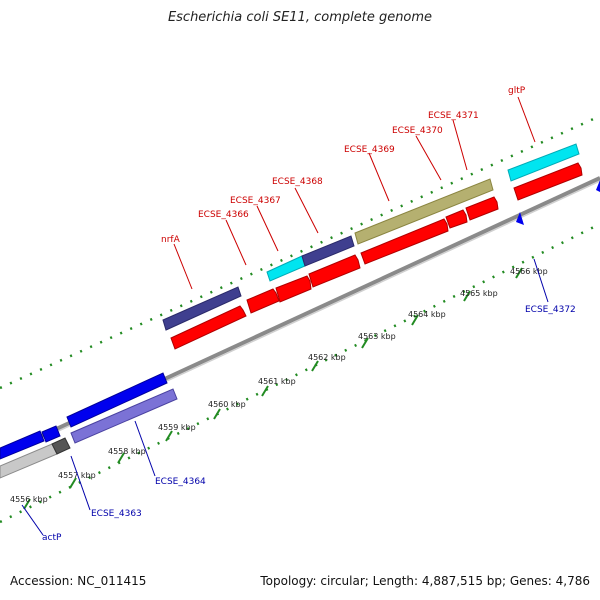 Image resolution: width=600 pixels, height=600 pixels. I want to click on gene-label-ECSE_4370: ECSE_4370, so click(417, 131).